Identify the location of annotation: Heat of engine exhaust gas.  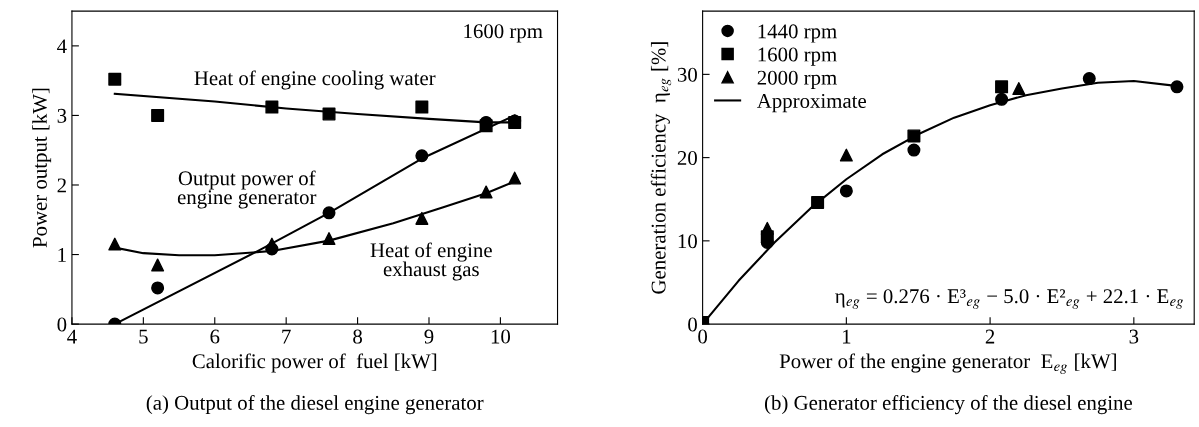
(431, 261).